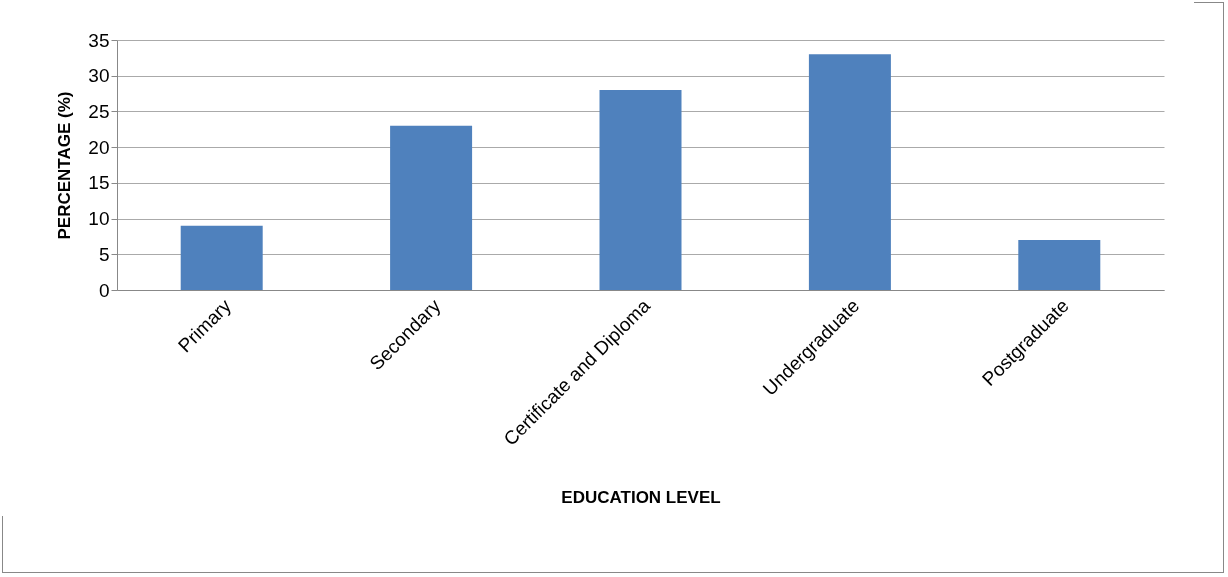 The height and width of the screenshot is (577, 1228). I want to click on y-tick-label: 35, so click(99, 40).